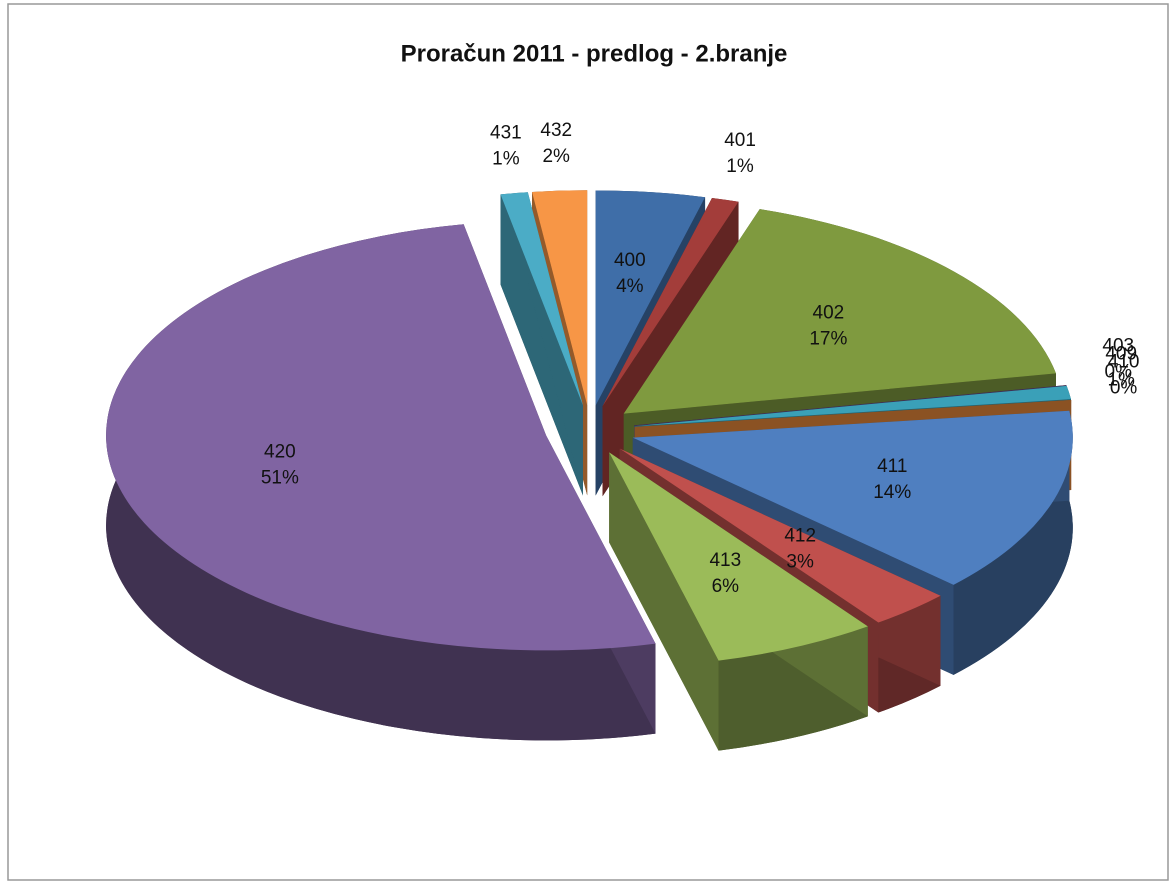  What do you see at coordinates (828, 338) in the screenshot?
I see `slice-value-label: 17%` at bounding box center [828, 338].